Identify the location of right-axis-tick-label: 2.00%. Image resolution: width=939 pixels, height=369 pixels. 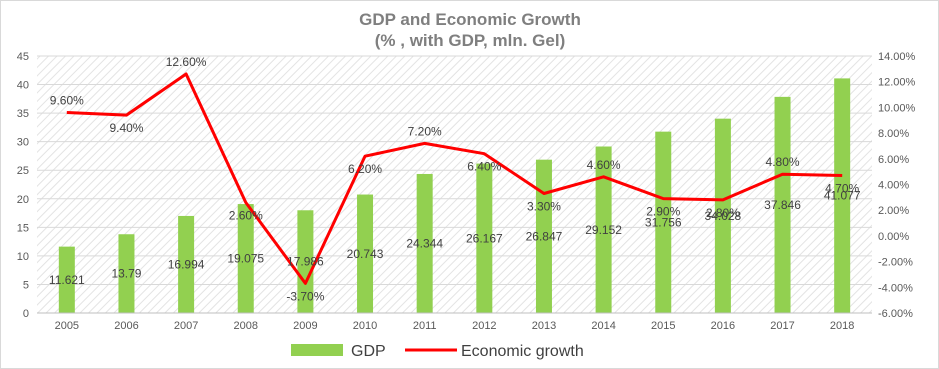
(893, 211).